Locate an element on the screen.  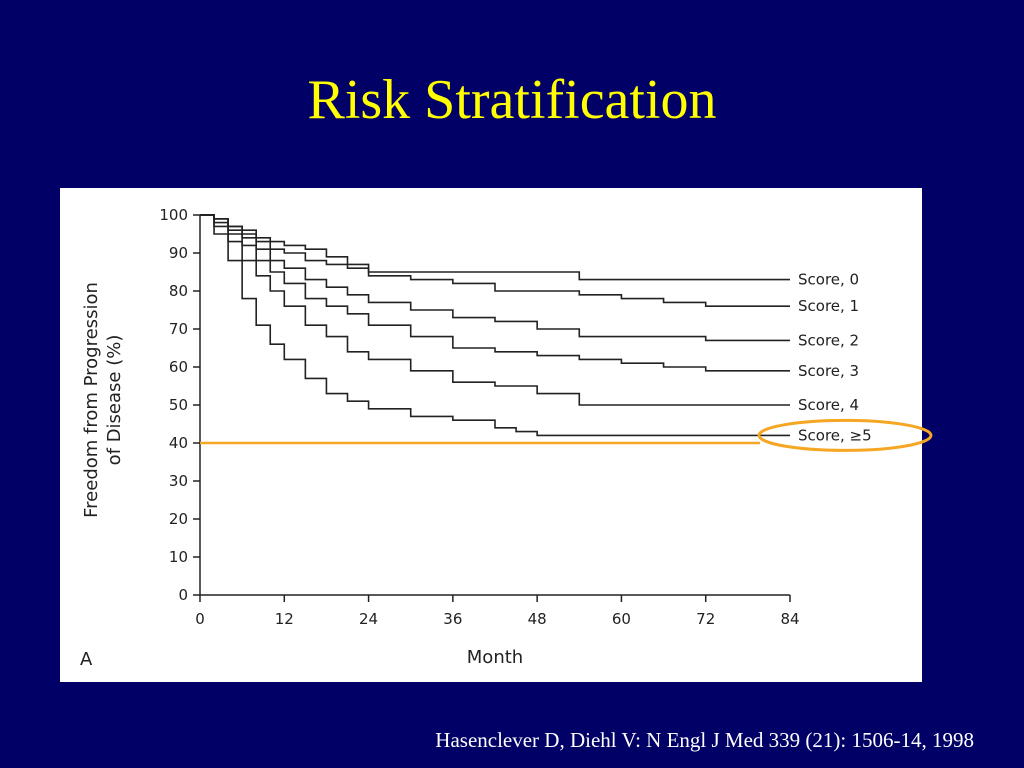
y-tick-label: 100 is located at coordinates (173, 215).